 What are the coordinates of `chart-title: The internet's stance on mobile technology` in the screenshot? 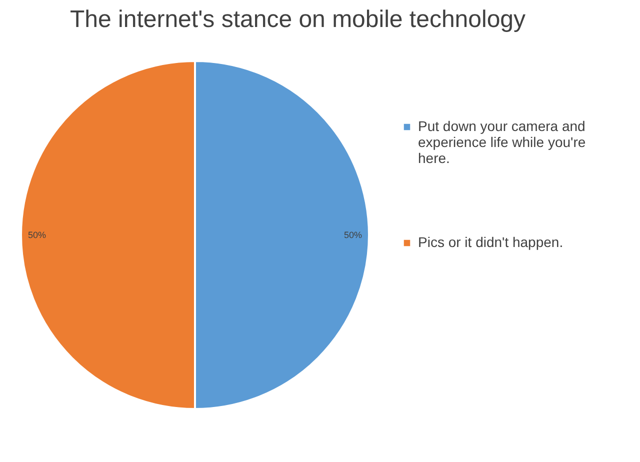 It's located at (298, 19).